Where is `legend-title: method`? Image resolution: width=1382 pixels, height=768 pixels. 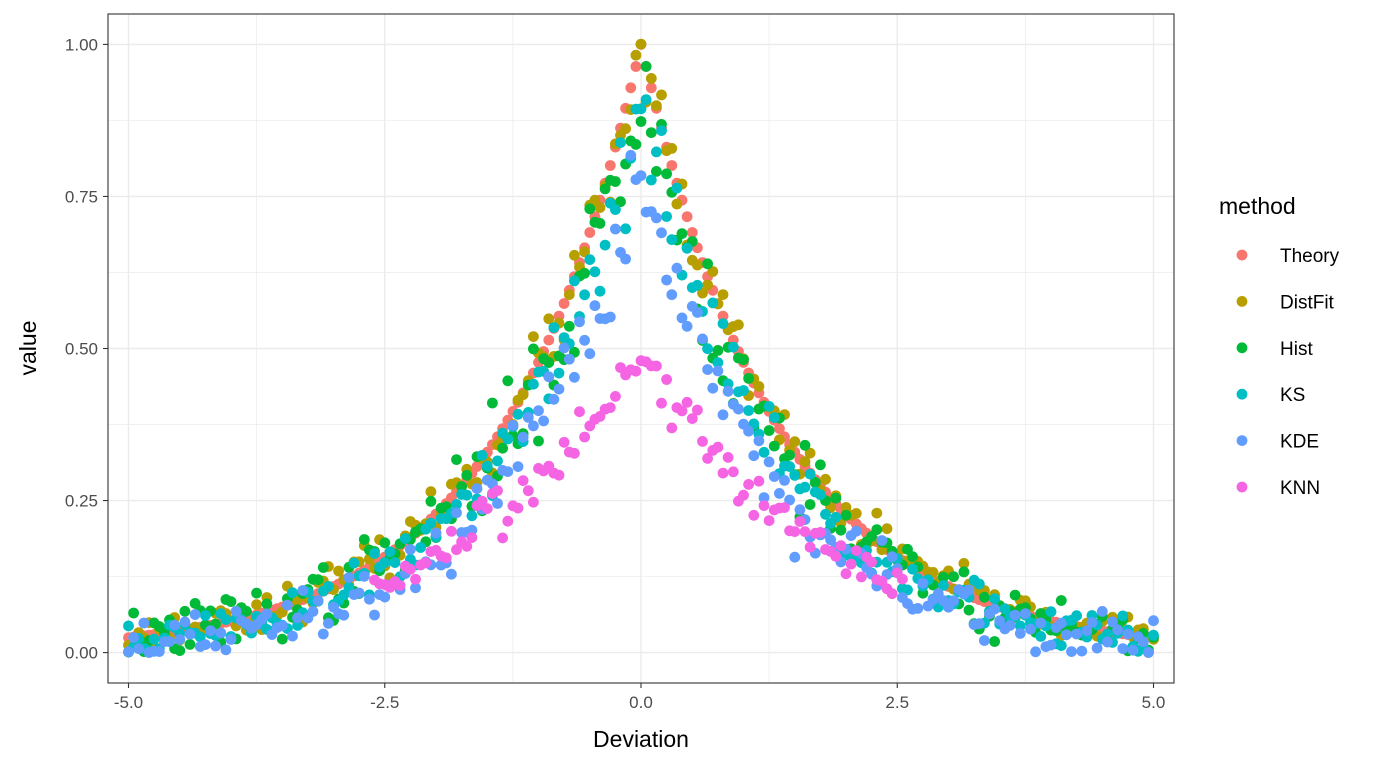
legend-title: method is located at coordinates (1257, 206).